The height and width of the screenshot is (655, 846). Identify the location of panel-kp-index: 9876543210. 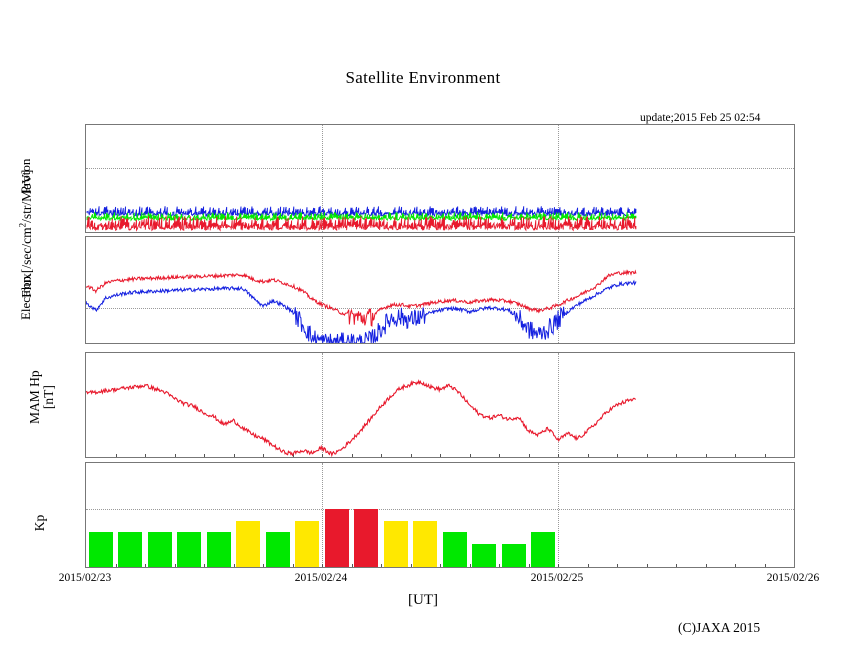
(440, 515).